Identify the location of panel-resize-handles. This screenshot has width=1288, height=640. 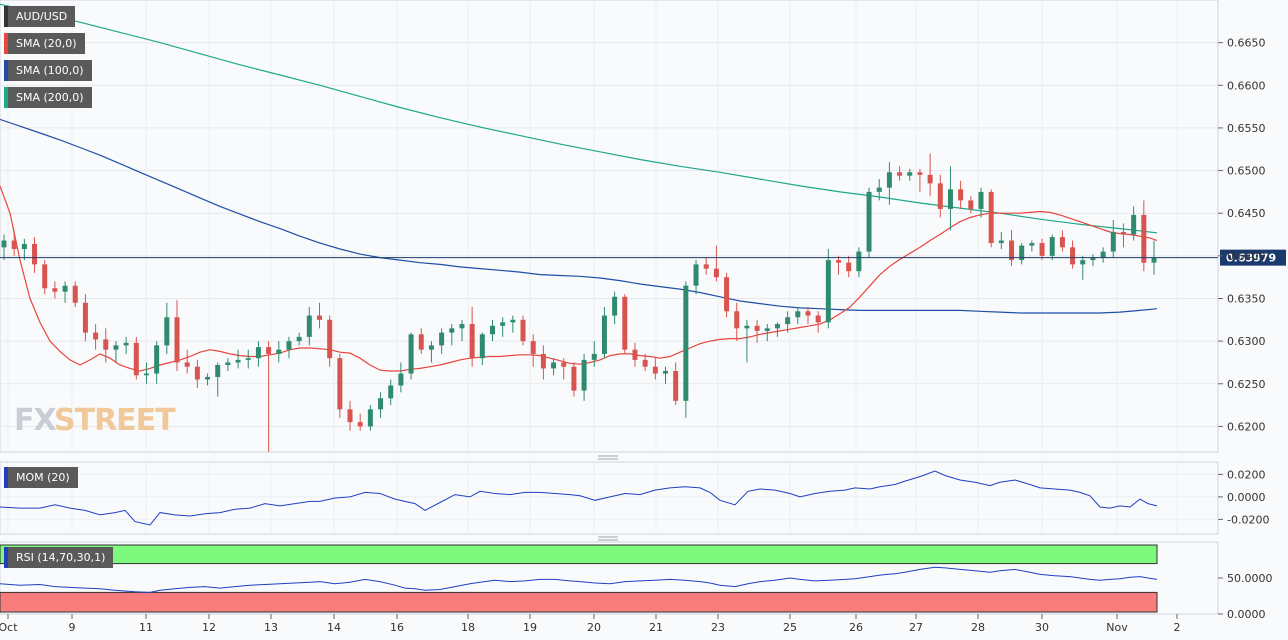
(608, 498).